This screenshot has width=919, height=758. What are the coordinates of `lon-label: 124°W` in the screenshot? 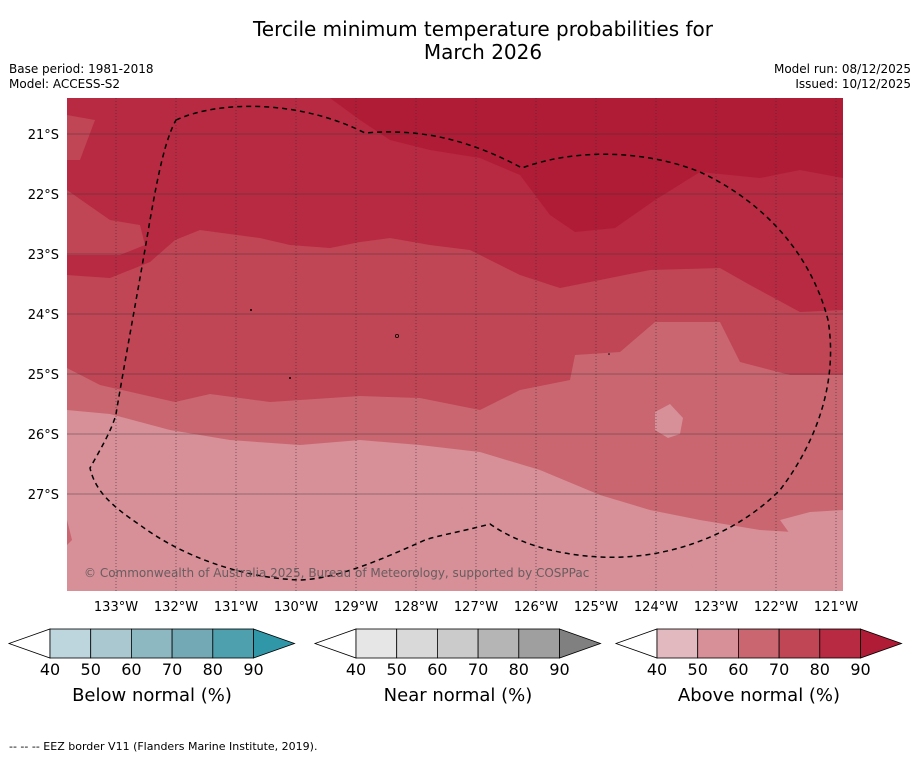 It's located at (656, 607).